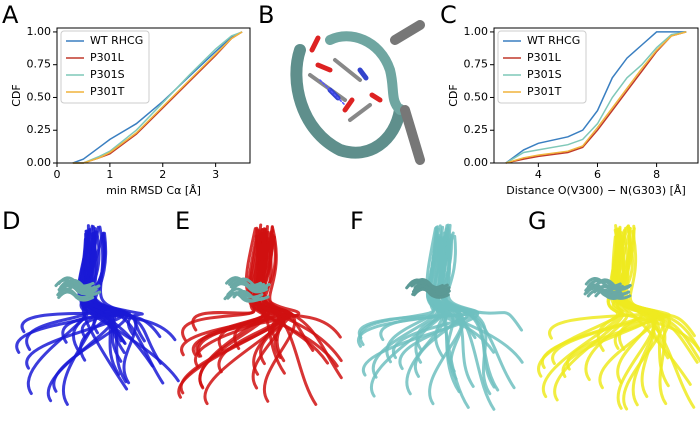 The width and height of the screenshot is (700, 422). Describe the element at coordinates (597, 174) in the screenshot. I see `x-tick-label: 6` at that location.